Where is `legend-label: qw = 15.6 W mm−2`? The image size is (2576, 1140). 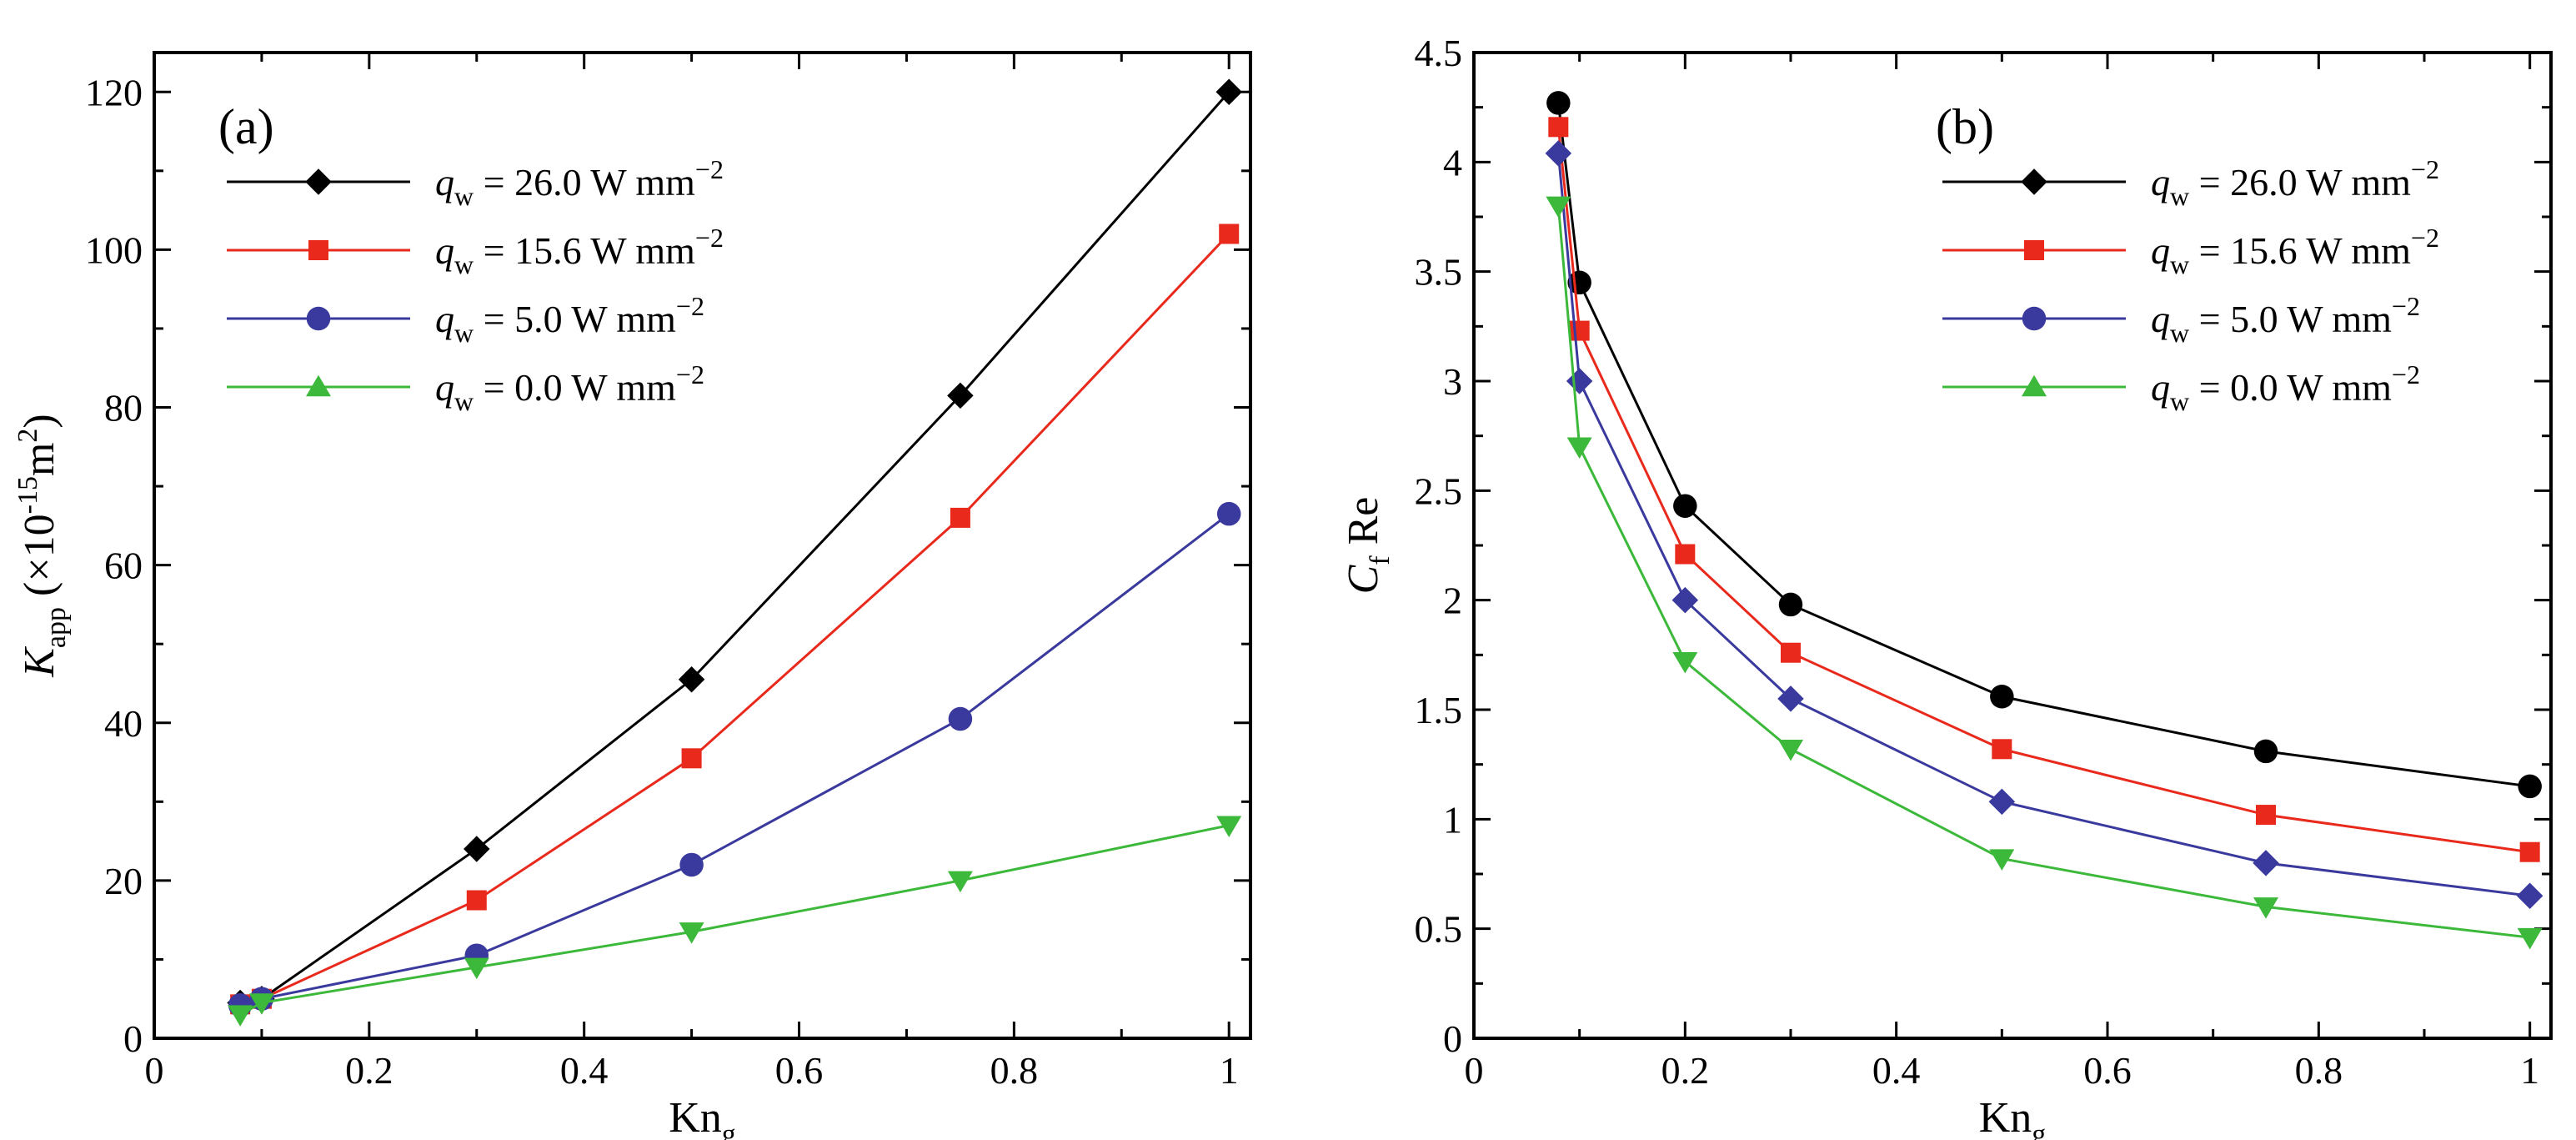 legend-label: qw = 15.6 W mm−2 is located at coordinates (2295, 251).